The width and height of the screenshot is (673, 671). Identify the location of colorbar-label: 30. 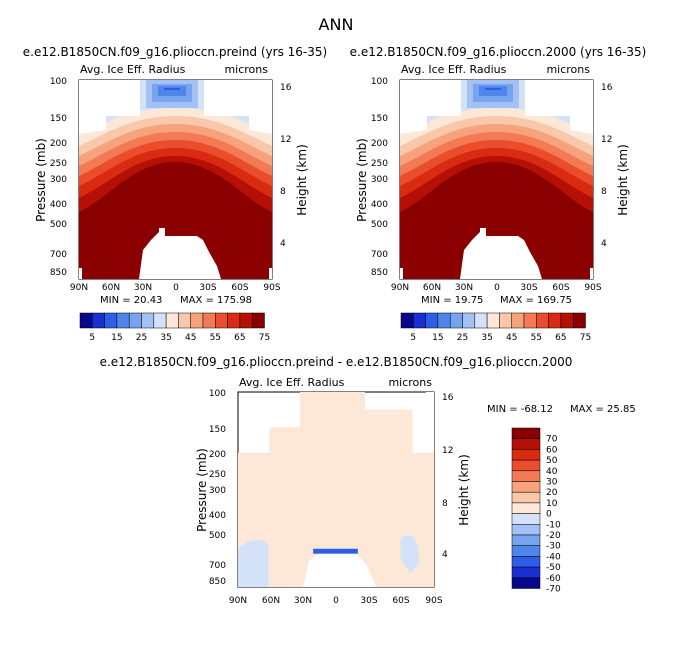
(552, 483).